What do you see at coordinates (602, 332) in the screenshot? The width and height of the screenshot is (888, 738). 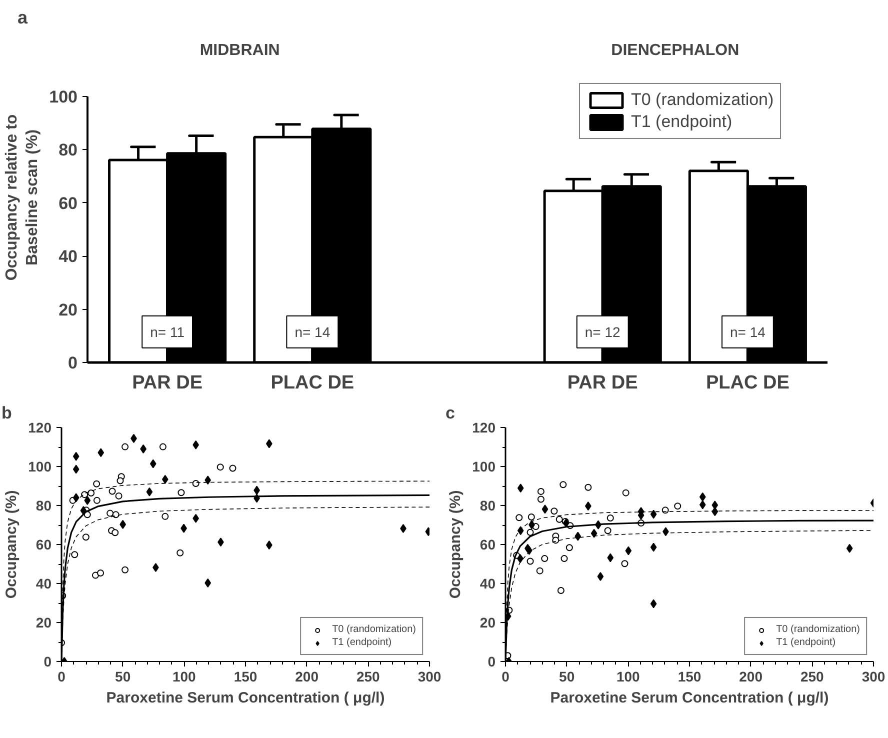 I see `annotation: n= 12` at bounding box center [602, 332].